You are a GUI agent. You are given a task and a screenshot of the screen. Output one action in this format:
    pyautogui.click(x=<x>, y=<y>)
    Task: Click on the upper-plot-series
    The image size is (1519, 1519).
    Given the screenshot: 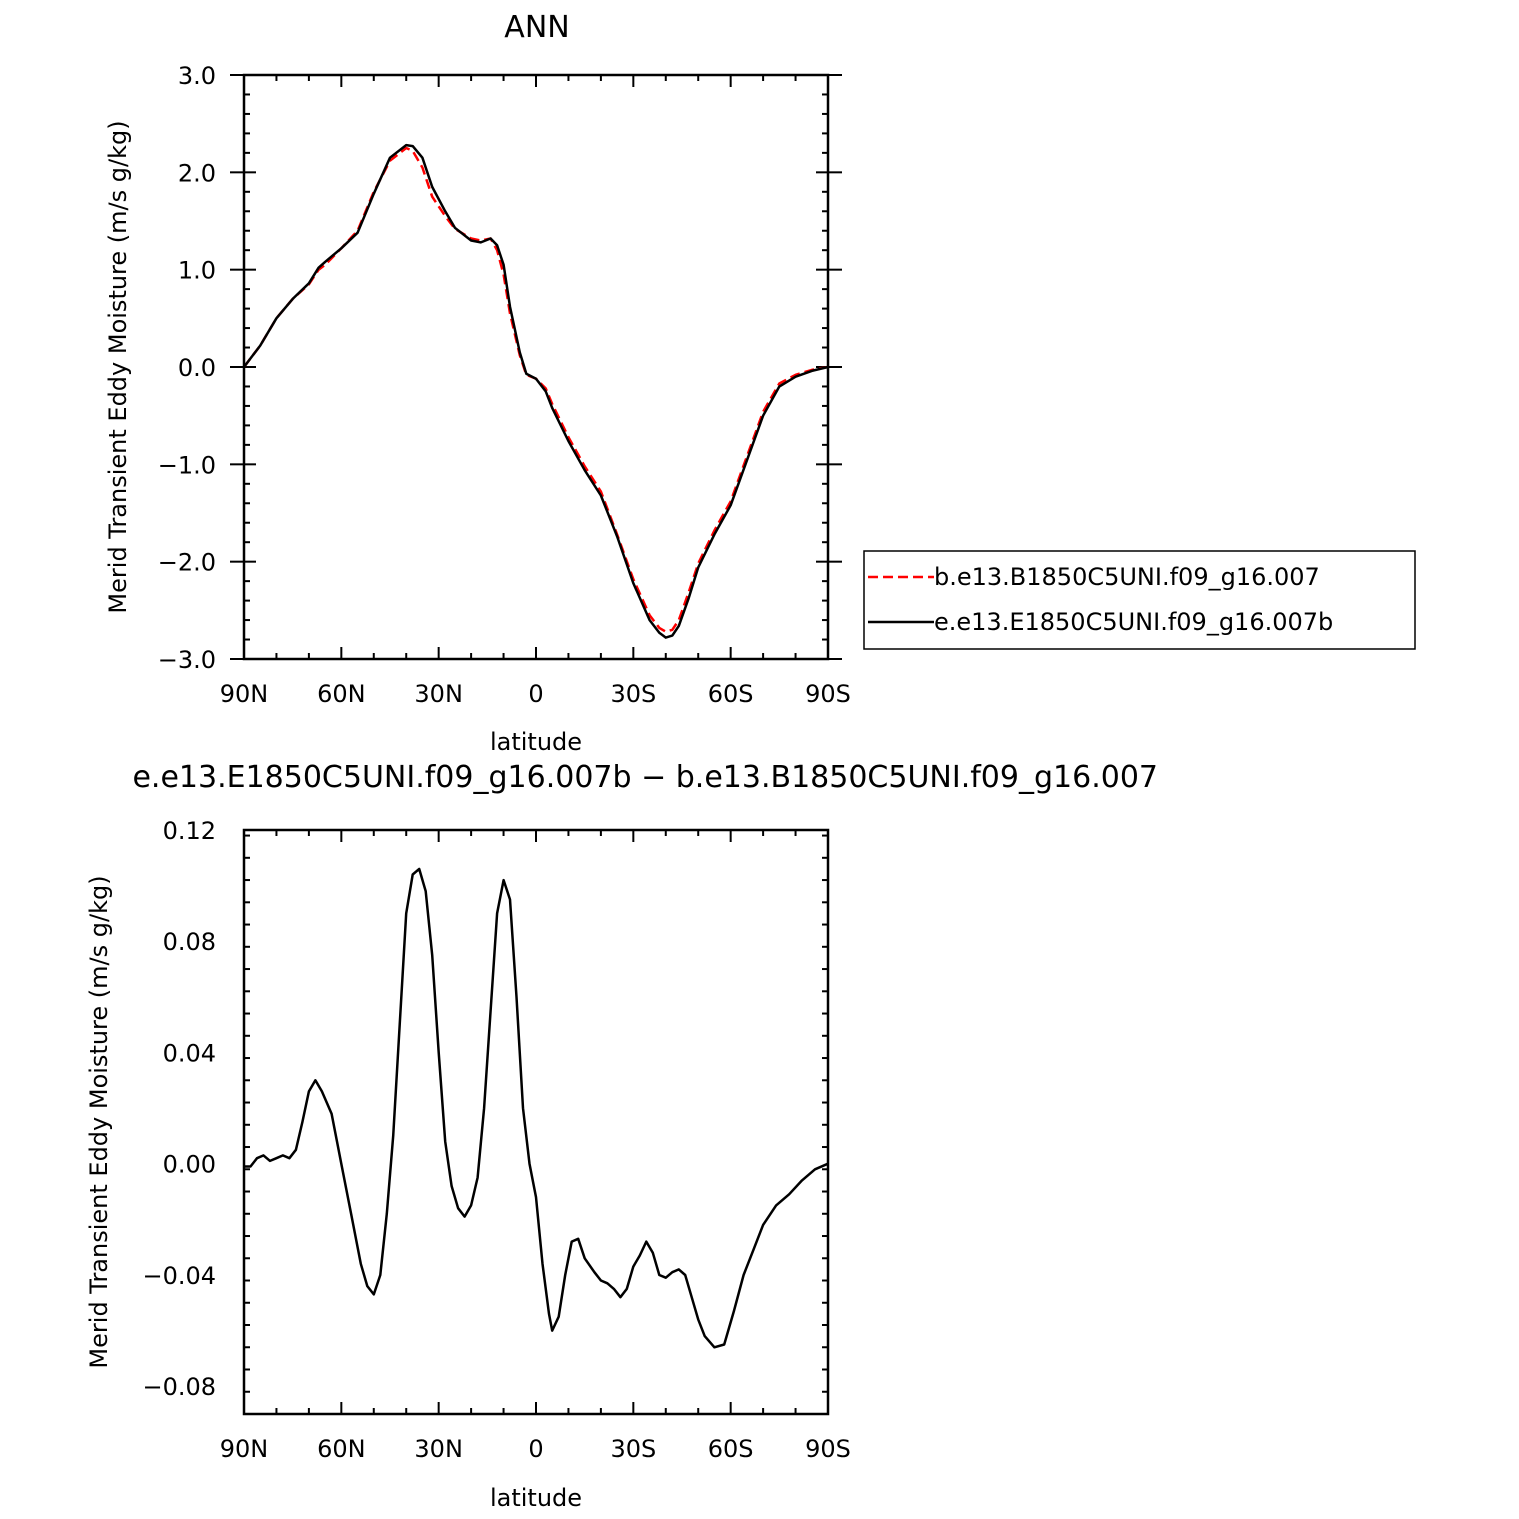 What is the action you would take?
    pyautogui.click(x=536, y=391)
    